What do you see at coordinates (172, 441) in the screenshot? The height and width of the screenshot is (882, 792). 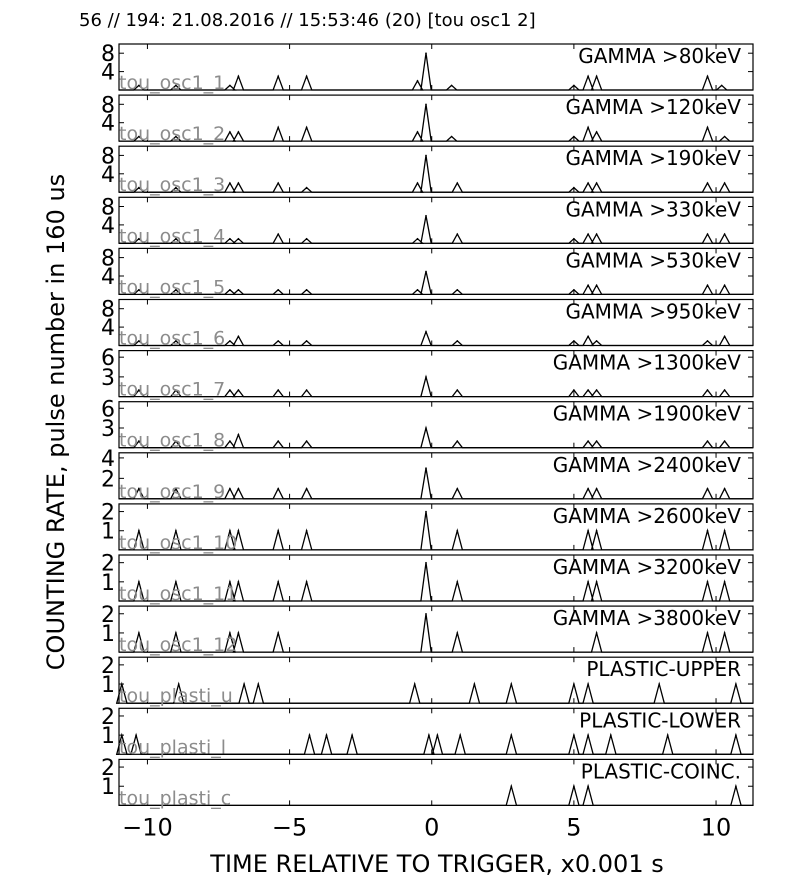 I see `panel-tag: tou_osc1_8` at bounding box center [172, 441].